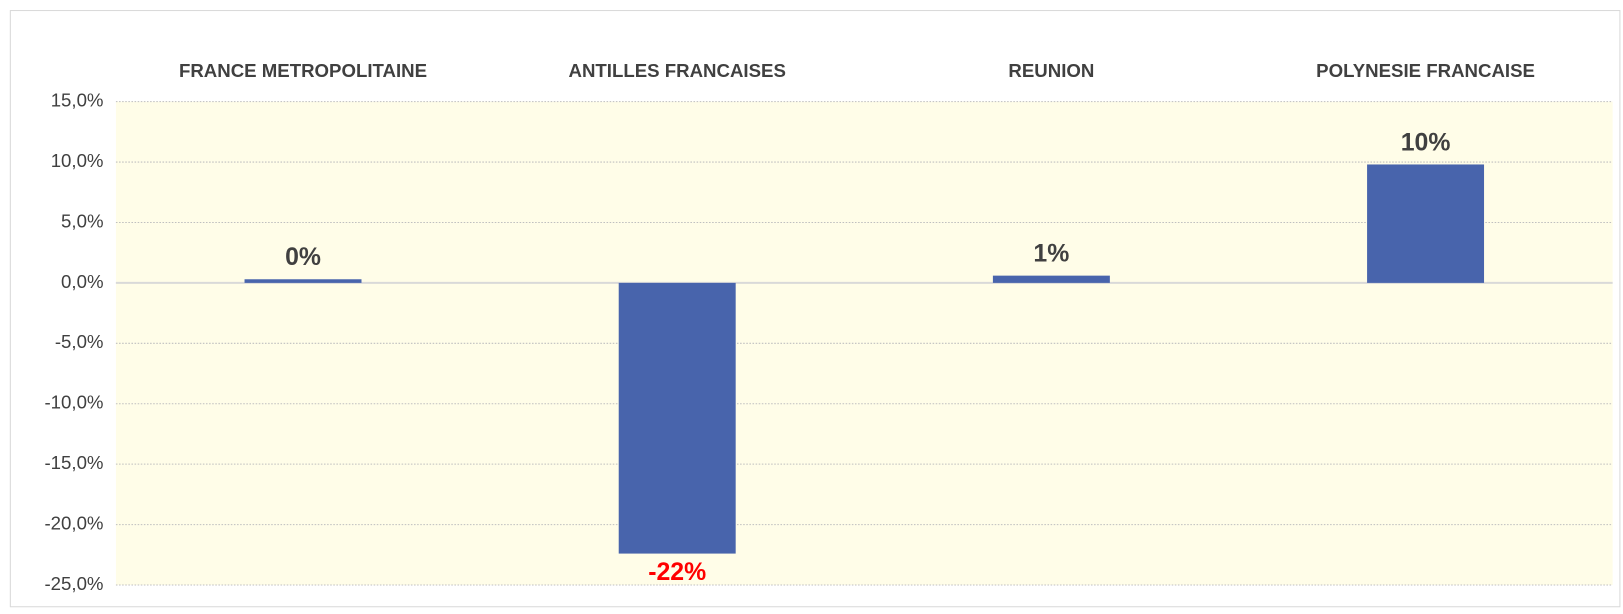  What do you see at coordinates (82, 220) in the screenshot?
I see `y-tick-label: 5,0%` at bounding box center [82, 220].